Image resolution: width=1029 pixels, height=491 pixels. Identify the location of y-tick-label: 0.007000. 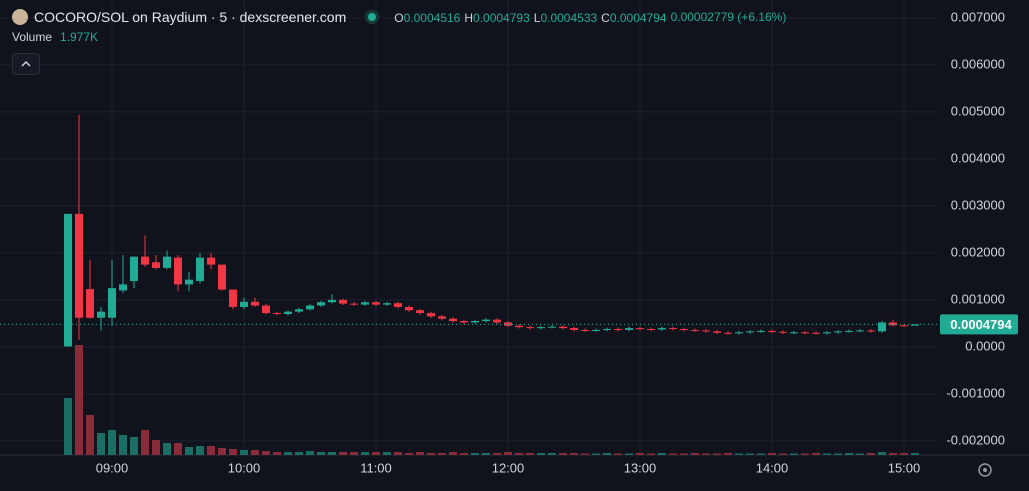
(978, 16).